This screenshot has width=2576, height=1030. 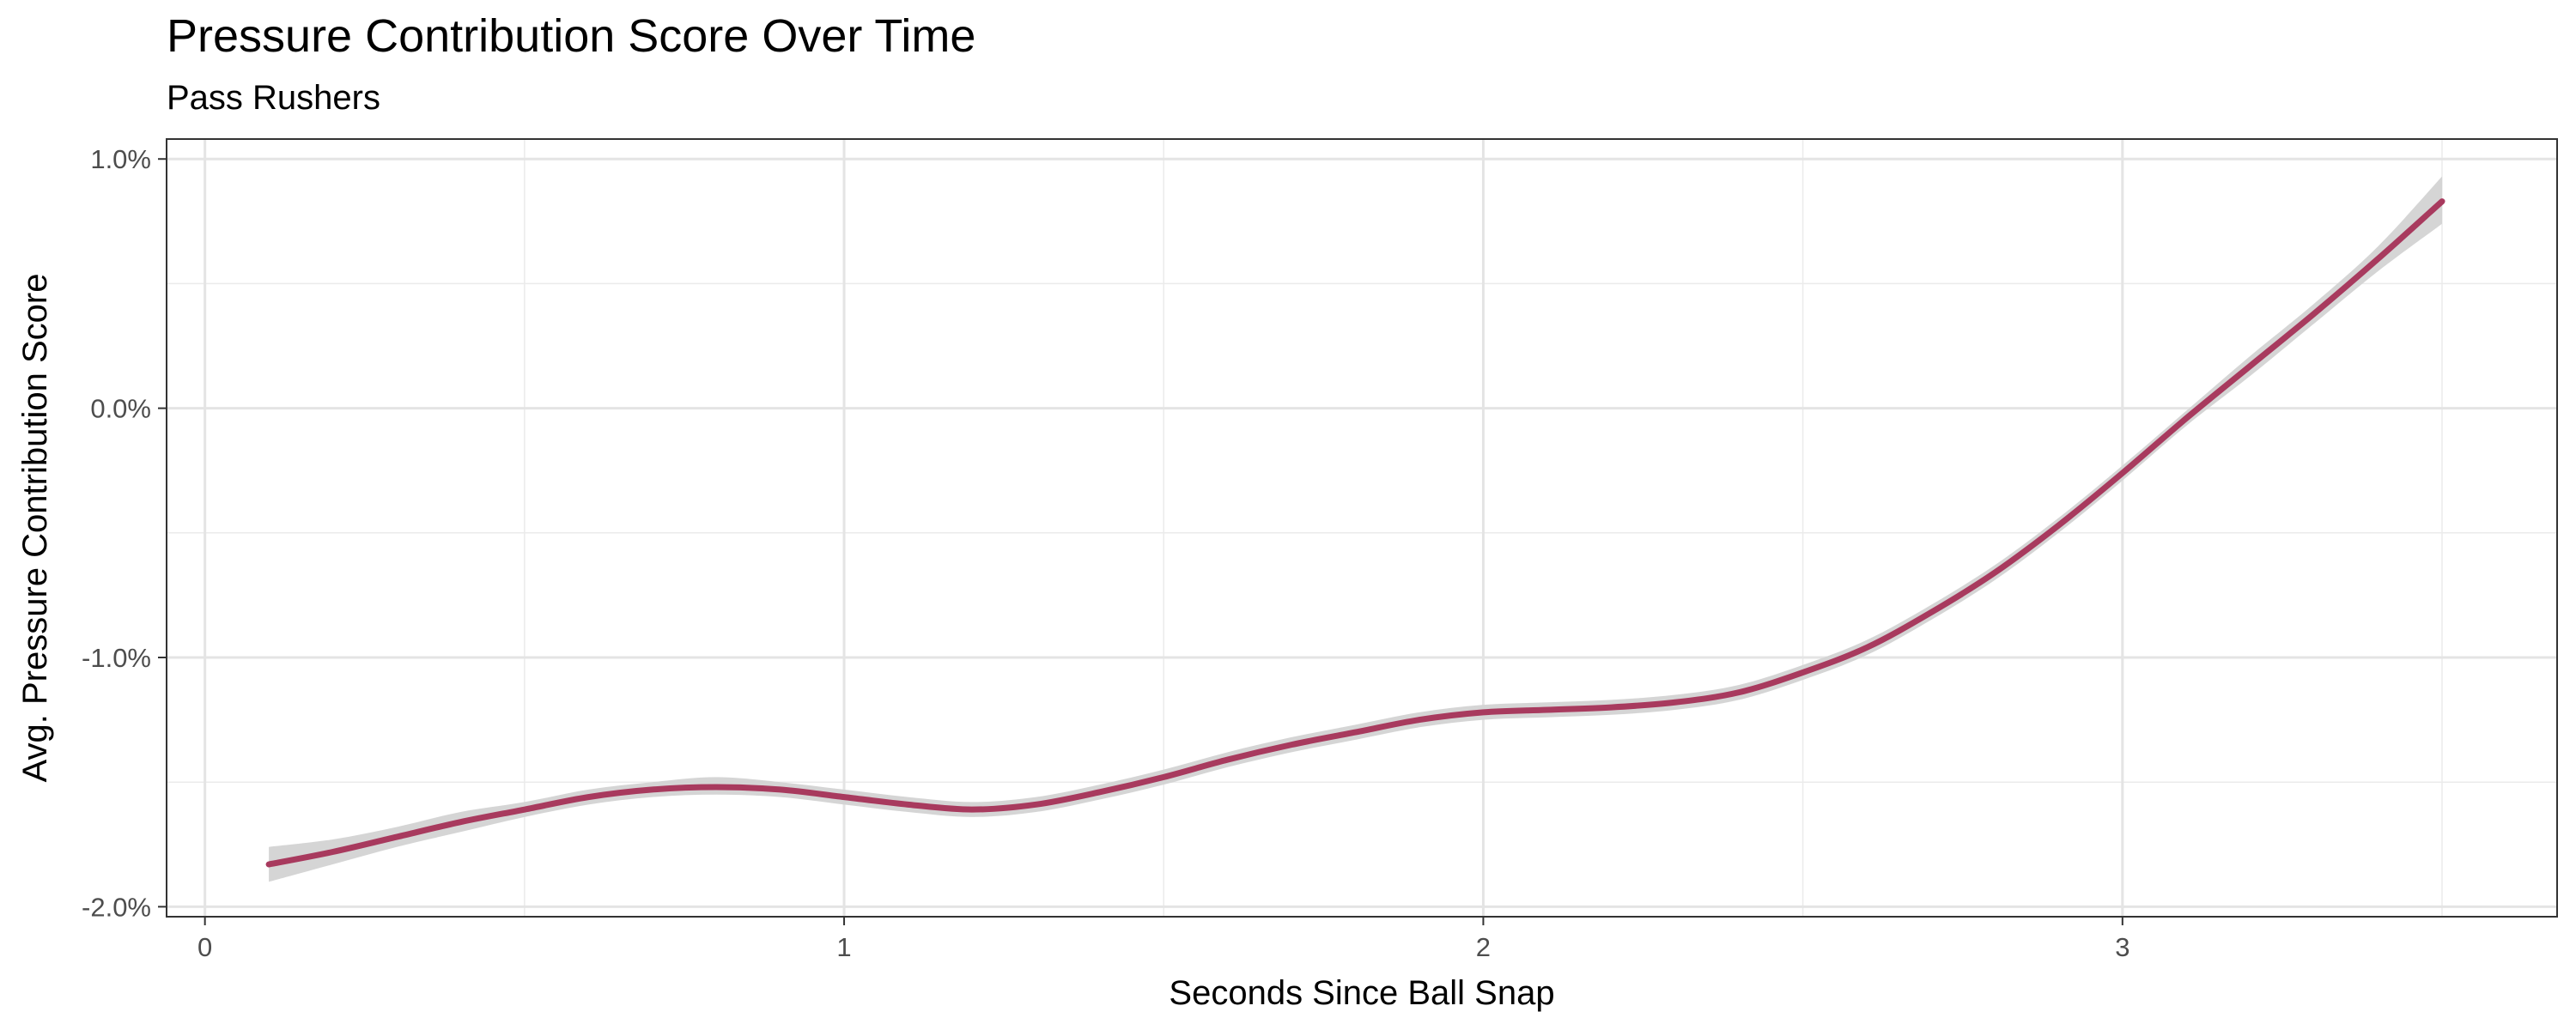 I want to click on y-tick-label: 1.0%, so click(x=121, y=159).